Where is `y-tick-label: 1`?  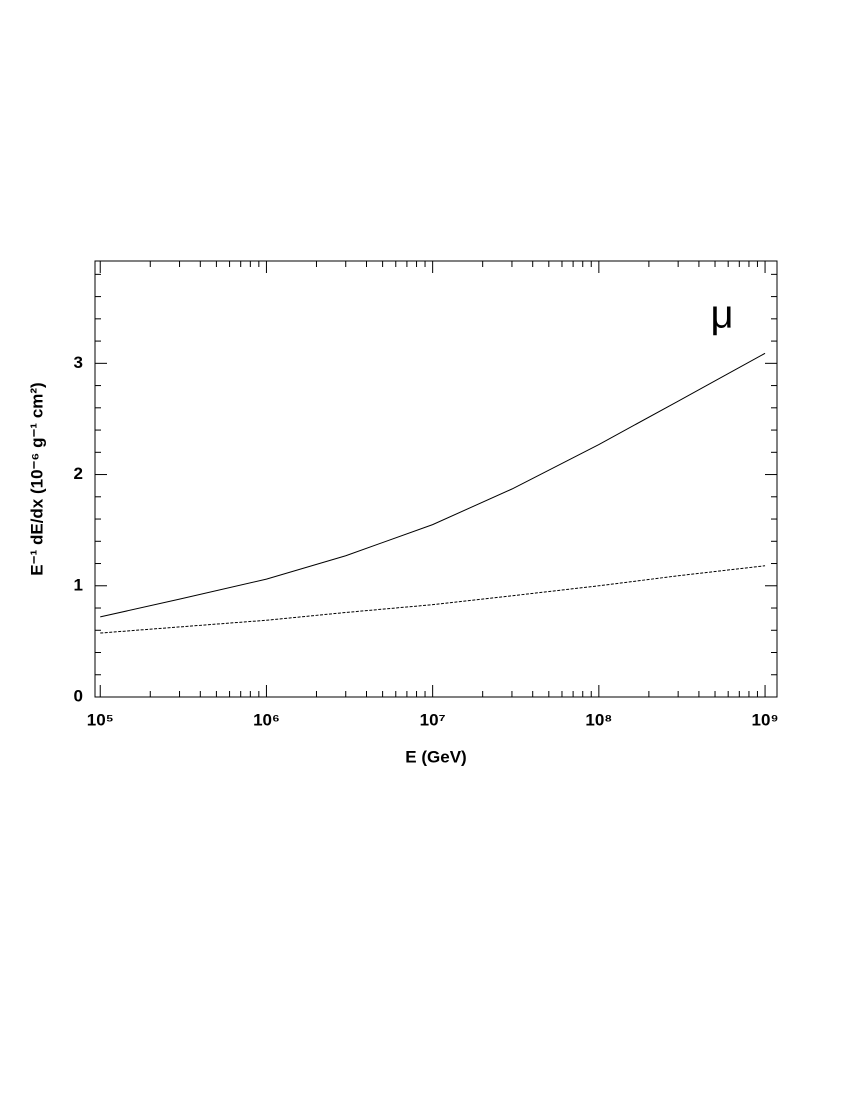 y-tick-label: 1 is located at coordinates (78, 584).